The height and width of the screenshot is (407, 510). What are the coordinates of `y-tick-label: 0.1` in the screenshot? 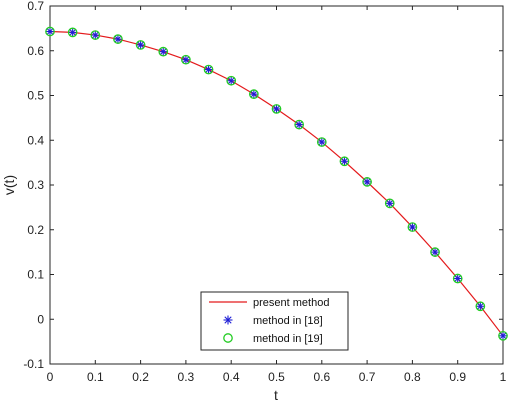 It's located at (35, 275).